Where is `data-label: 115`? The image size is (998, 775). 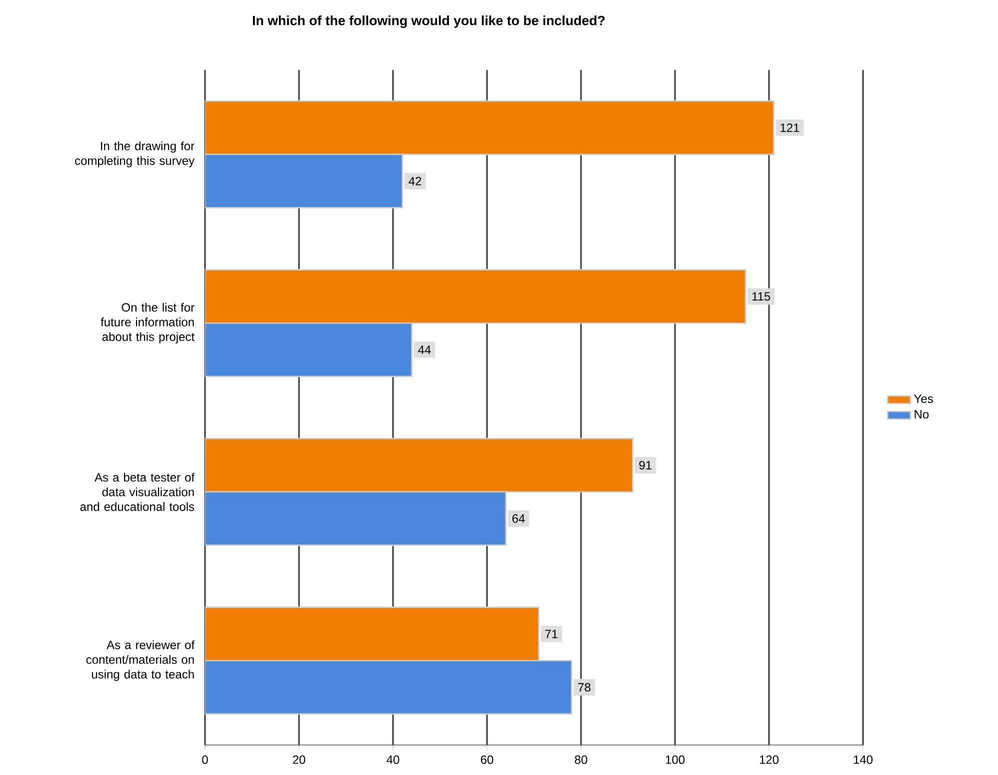
data-label: 115 is located at coordinates (761, 296).